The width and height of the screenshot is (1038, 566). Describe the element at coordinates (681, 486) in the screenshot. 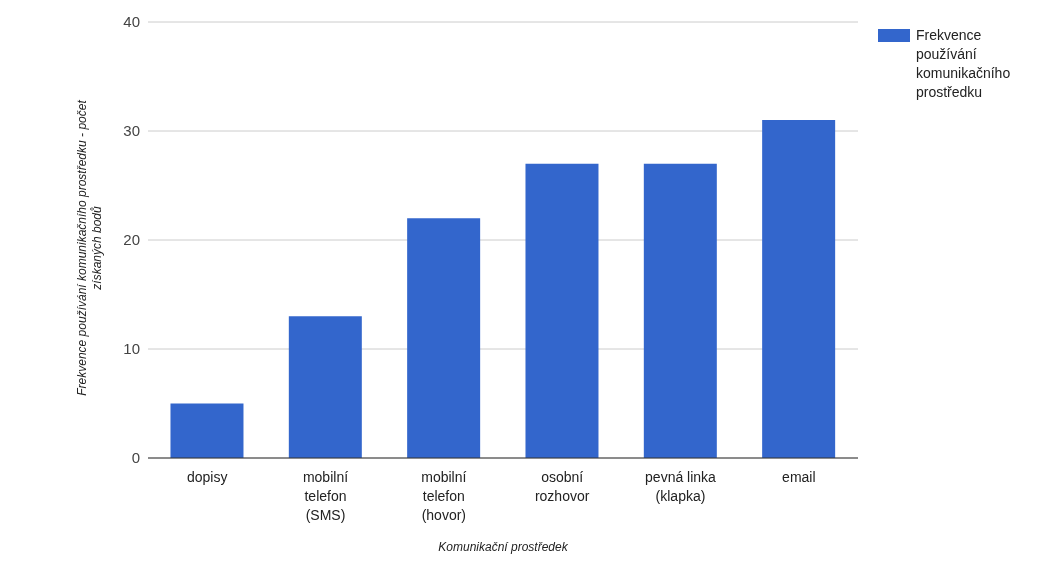

I see `x-tick-label: pevná linka (klapka)` at that location.